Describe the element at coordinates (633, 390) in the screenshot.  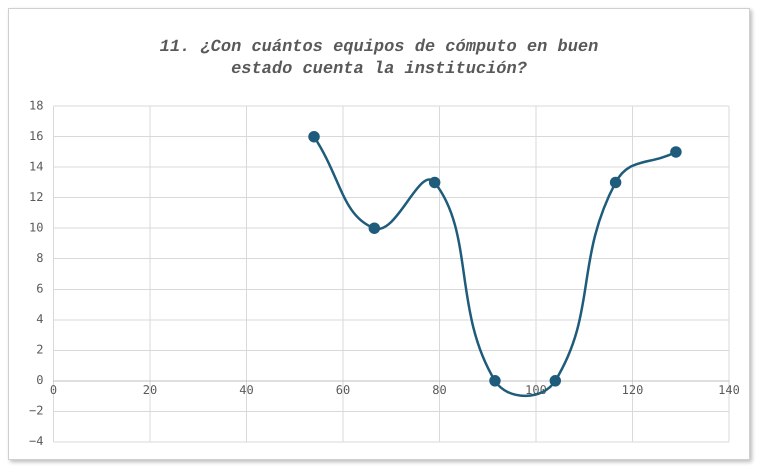
I see `x-tick-label: 120` at that location.